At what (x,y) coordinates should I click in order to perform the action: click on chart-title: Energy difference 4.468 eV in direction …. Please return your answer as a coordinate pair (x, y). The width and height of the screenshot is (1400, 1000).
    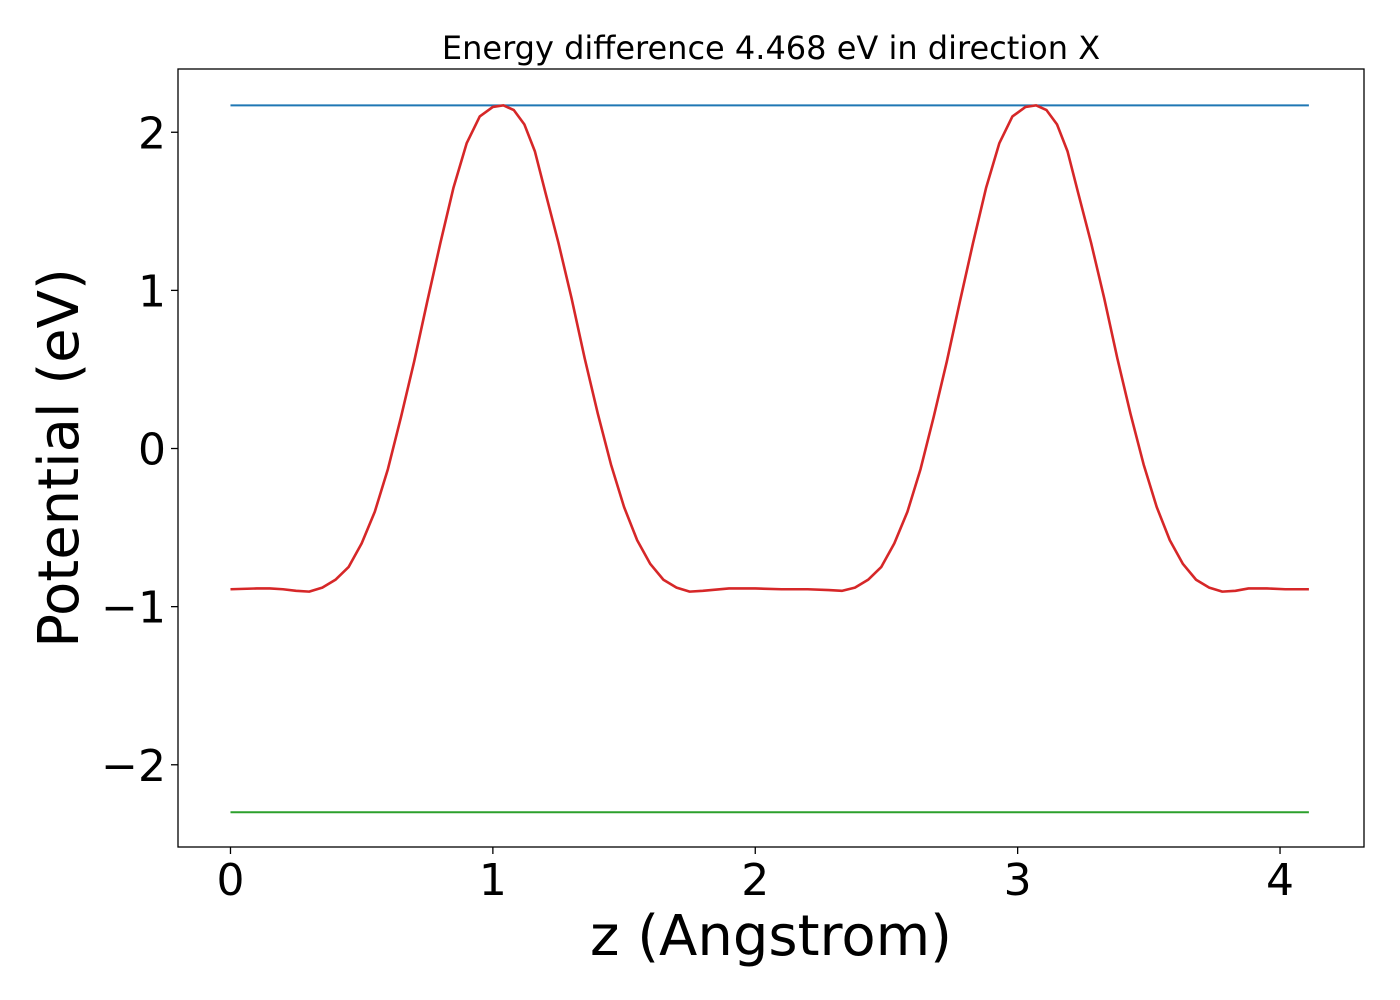
    Looking at the image, I should click on (771, 48).